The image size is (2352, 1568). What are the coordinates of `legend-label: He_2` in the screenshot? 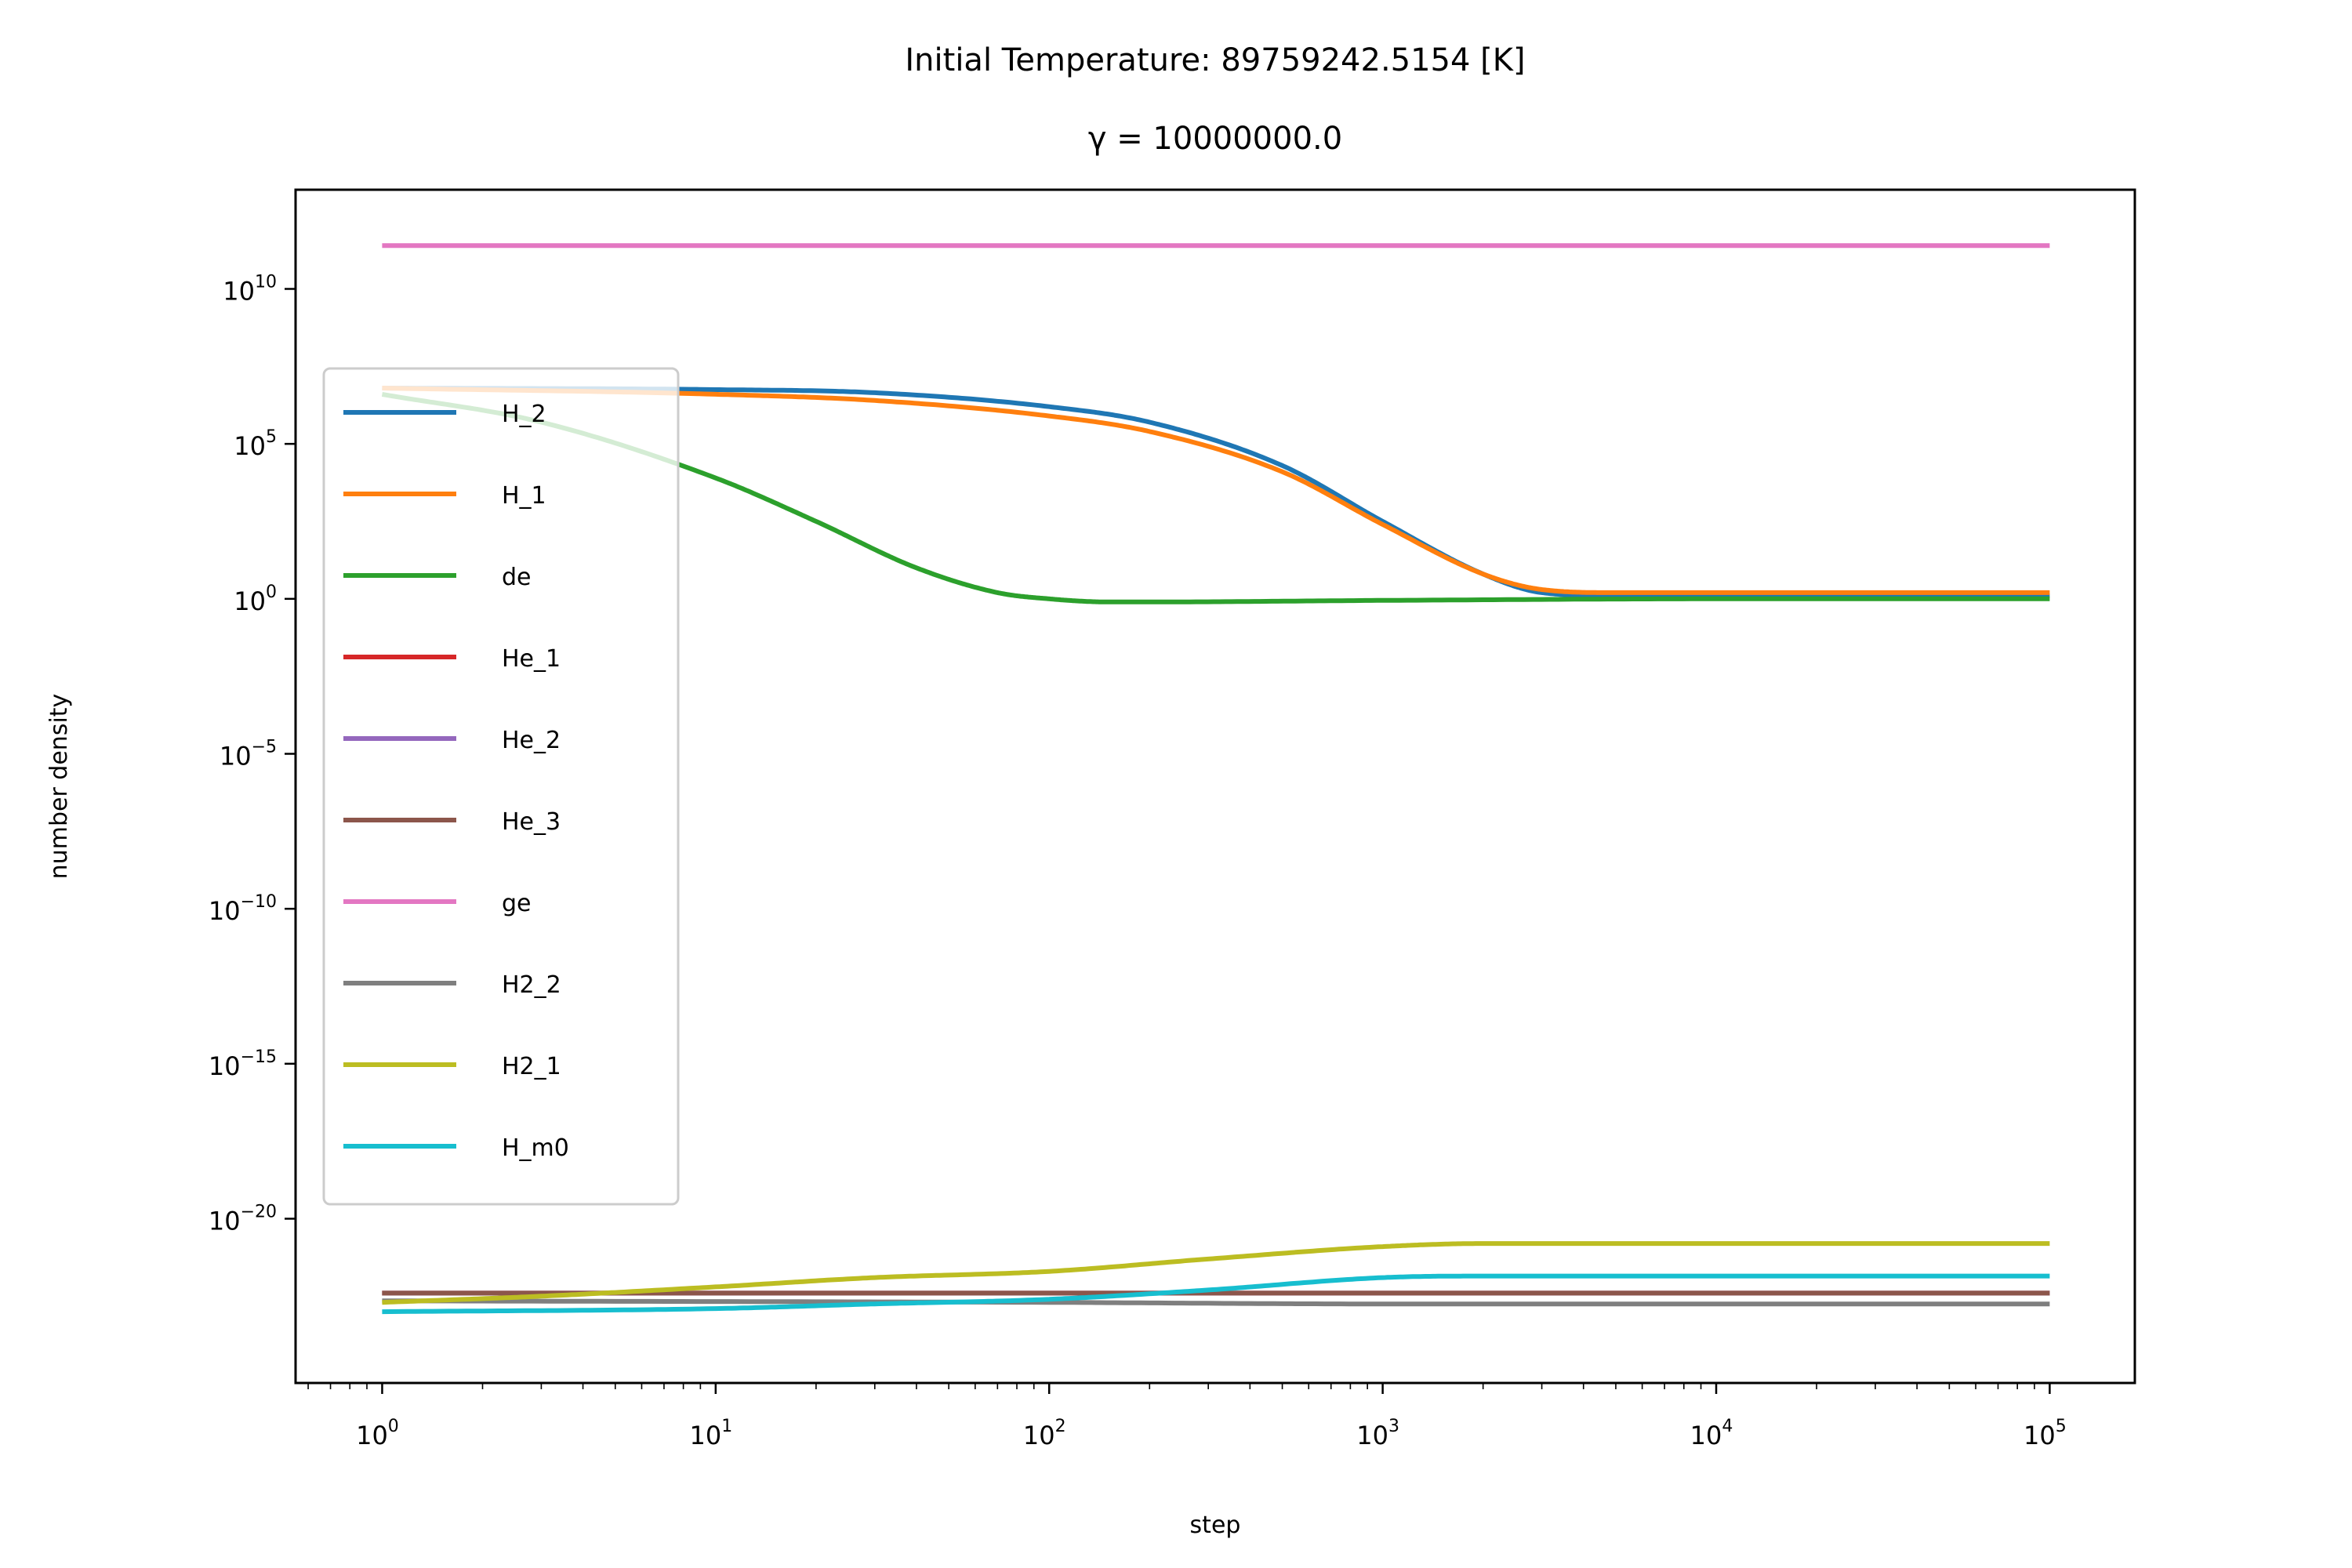 It's located at (531, 740).